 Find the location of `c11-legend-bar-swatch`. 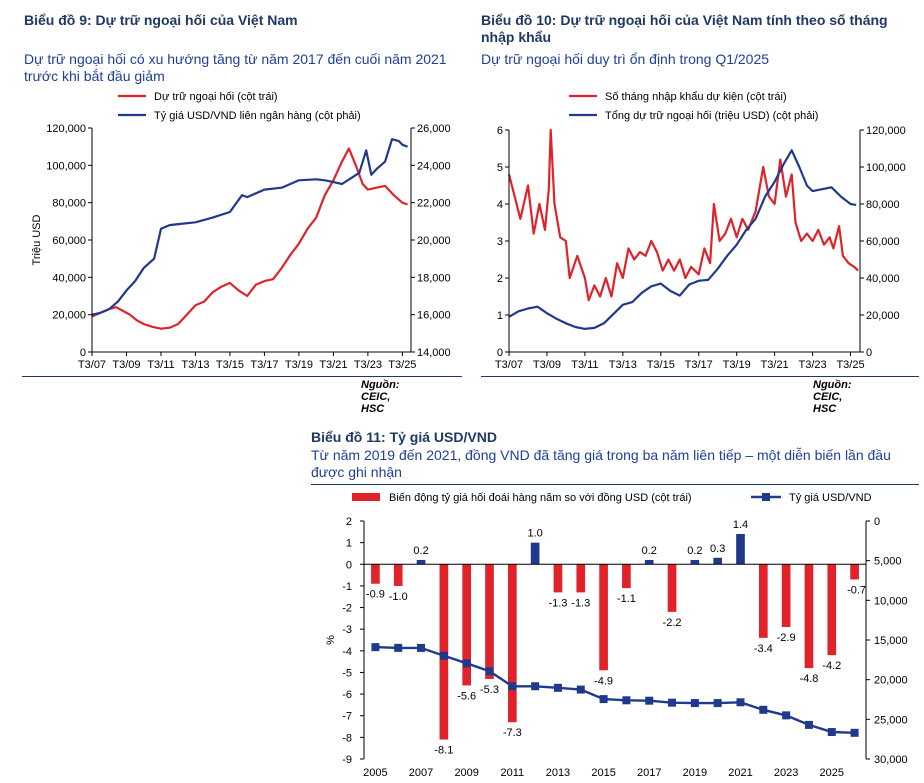

c11-legend-bar-swatch is located at coordinates (366, 497).